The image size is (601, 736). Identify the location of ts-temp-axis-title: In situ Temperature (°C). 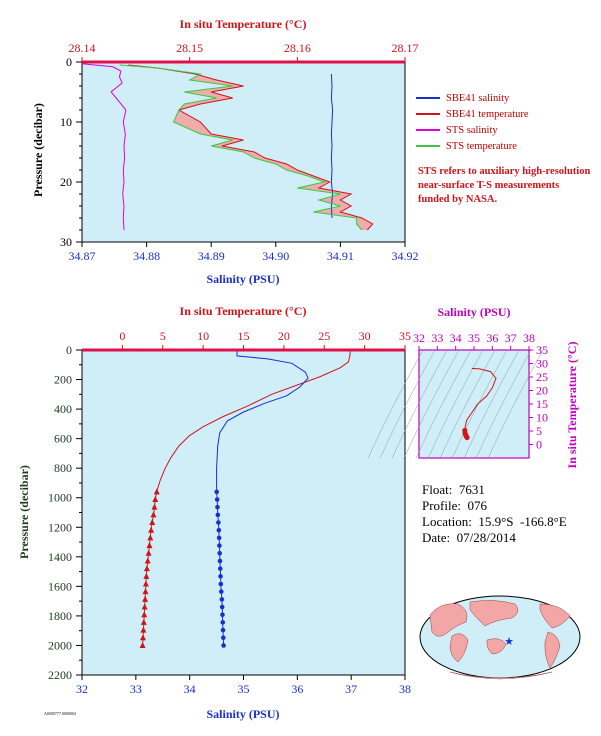
(572, 405).